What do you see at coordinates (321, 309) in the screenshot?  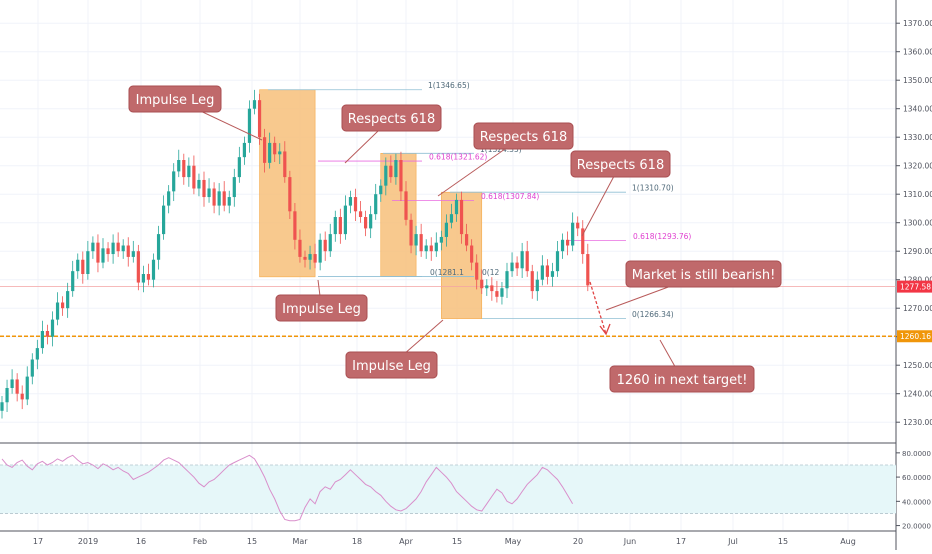 I see `callout-impulse-2: Impulse Leg` at bounding box center [321, 309].